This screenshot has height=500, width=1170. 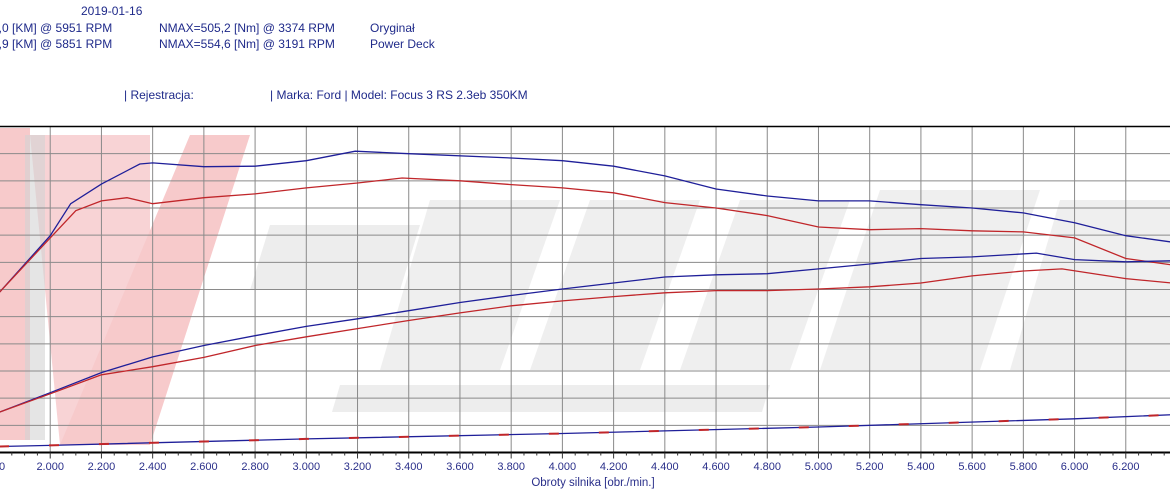 What do you see at coordinates (1126, 467) in the screenshot?
I see `x-tick-label: 6.200` at bounding box center [1126, 467].